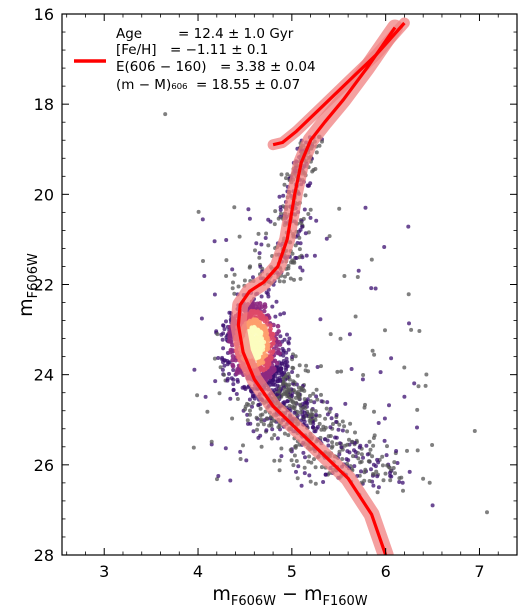  What do you see at coordinates (129, 34) in the screenshot?
I see `legend-label-age: Age` at bounding box center [129, 34].